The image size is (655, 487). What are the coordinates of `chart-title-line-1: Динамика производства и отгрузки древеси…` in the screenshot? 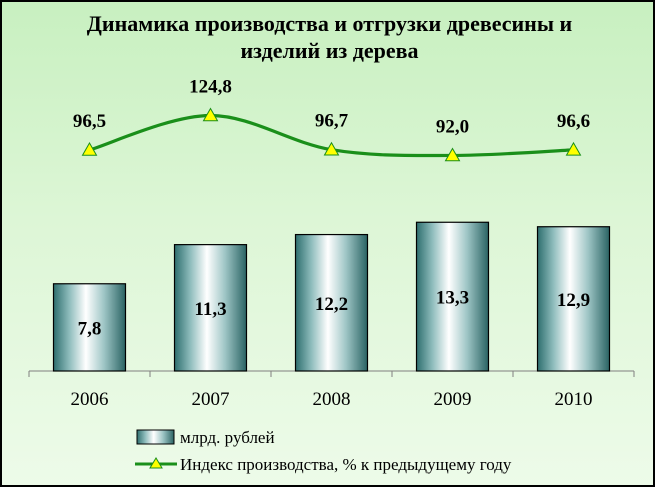 It's located at (329, 23).